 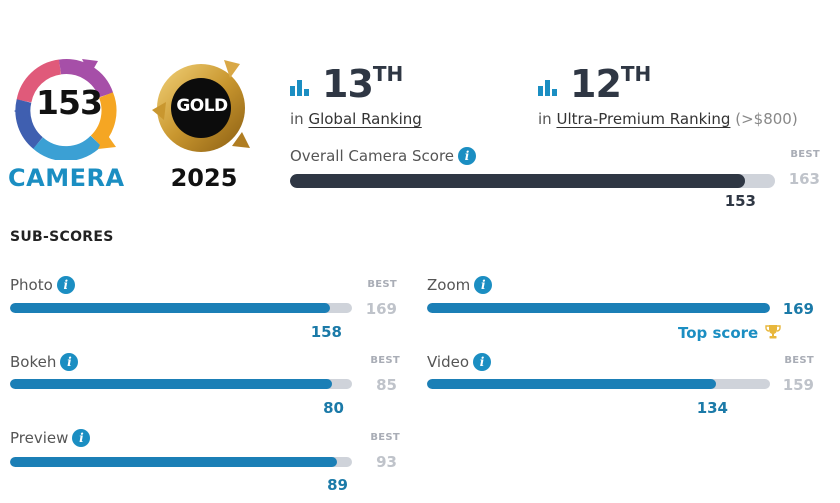 I want to click on zoom-best-value: 169, so click(x=798, y=309).